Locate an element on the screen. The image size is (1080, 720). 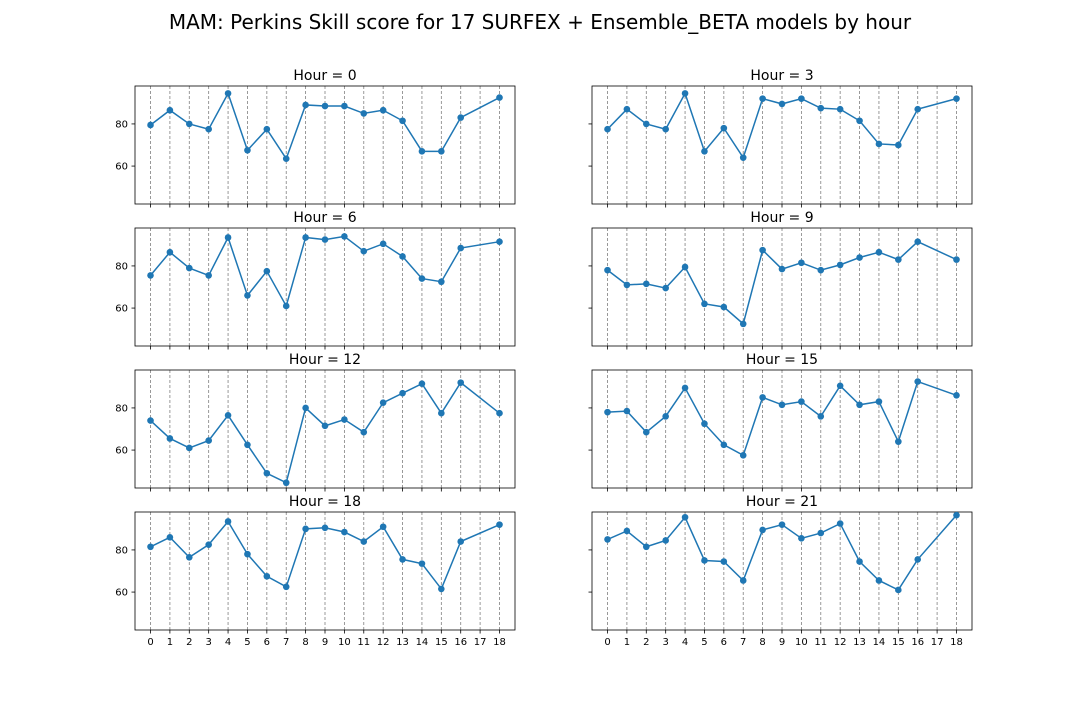
subplot: Hour = 15 is located at coordinates (780, 422).